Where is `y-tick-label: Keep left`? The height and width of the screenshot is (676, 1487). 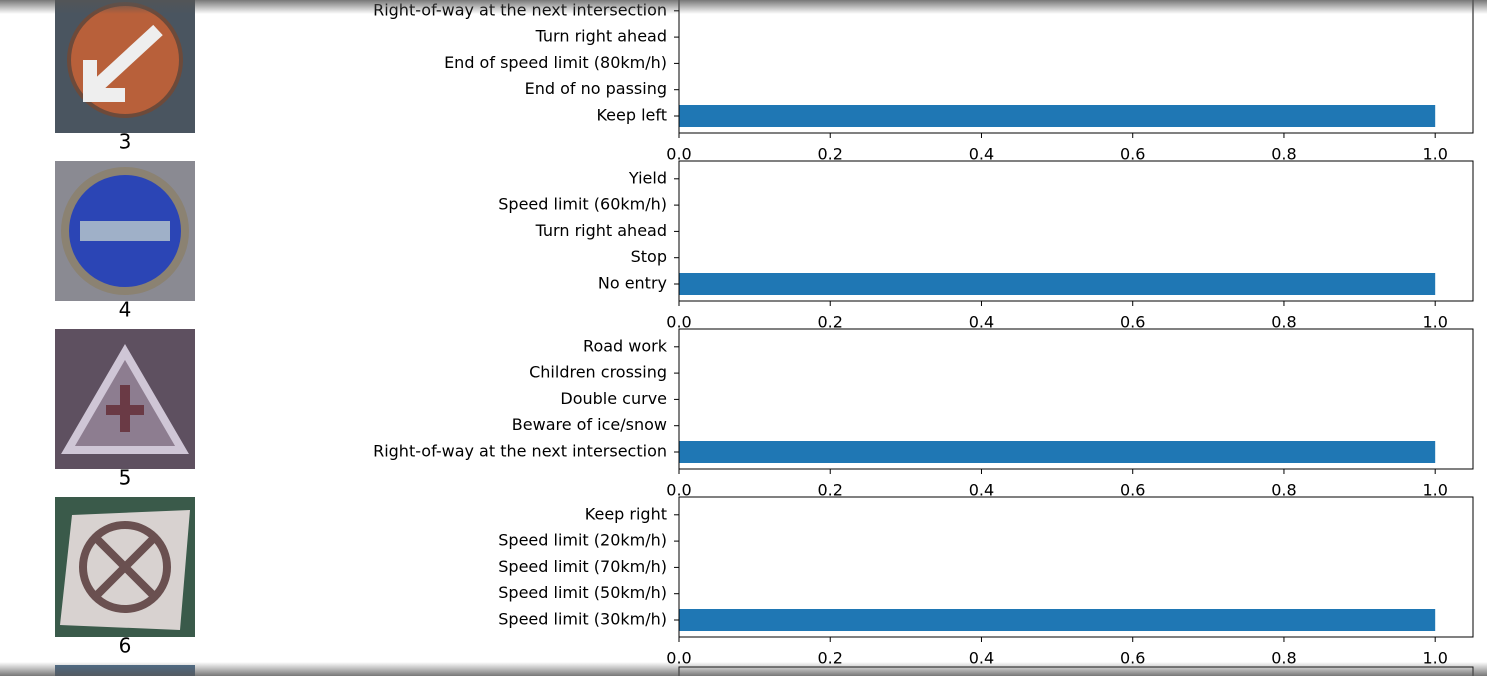
y-tick-label: Keep left is located at coordinates (631, 115).